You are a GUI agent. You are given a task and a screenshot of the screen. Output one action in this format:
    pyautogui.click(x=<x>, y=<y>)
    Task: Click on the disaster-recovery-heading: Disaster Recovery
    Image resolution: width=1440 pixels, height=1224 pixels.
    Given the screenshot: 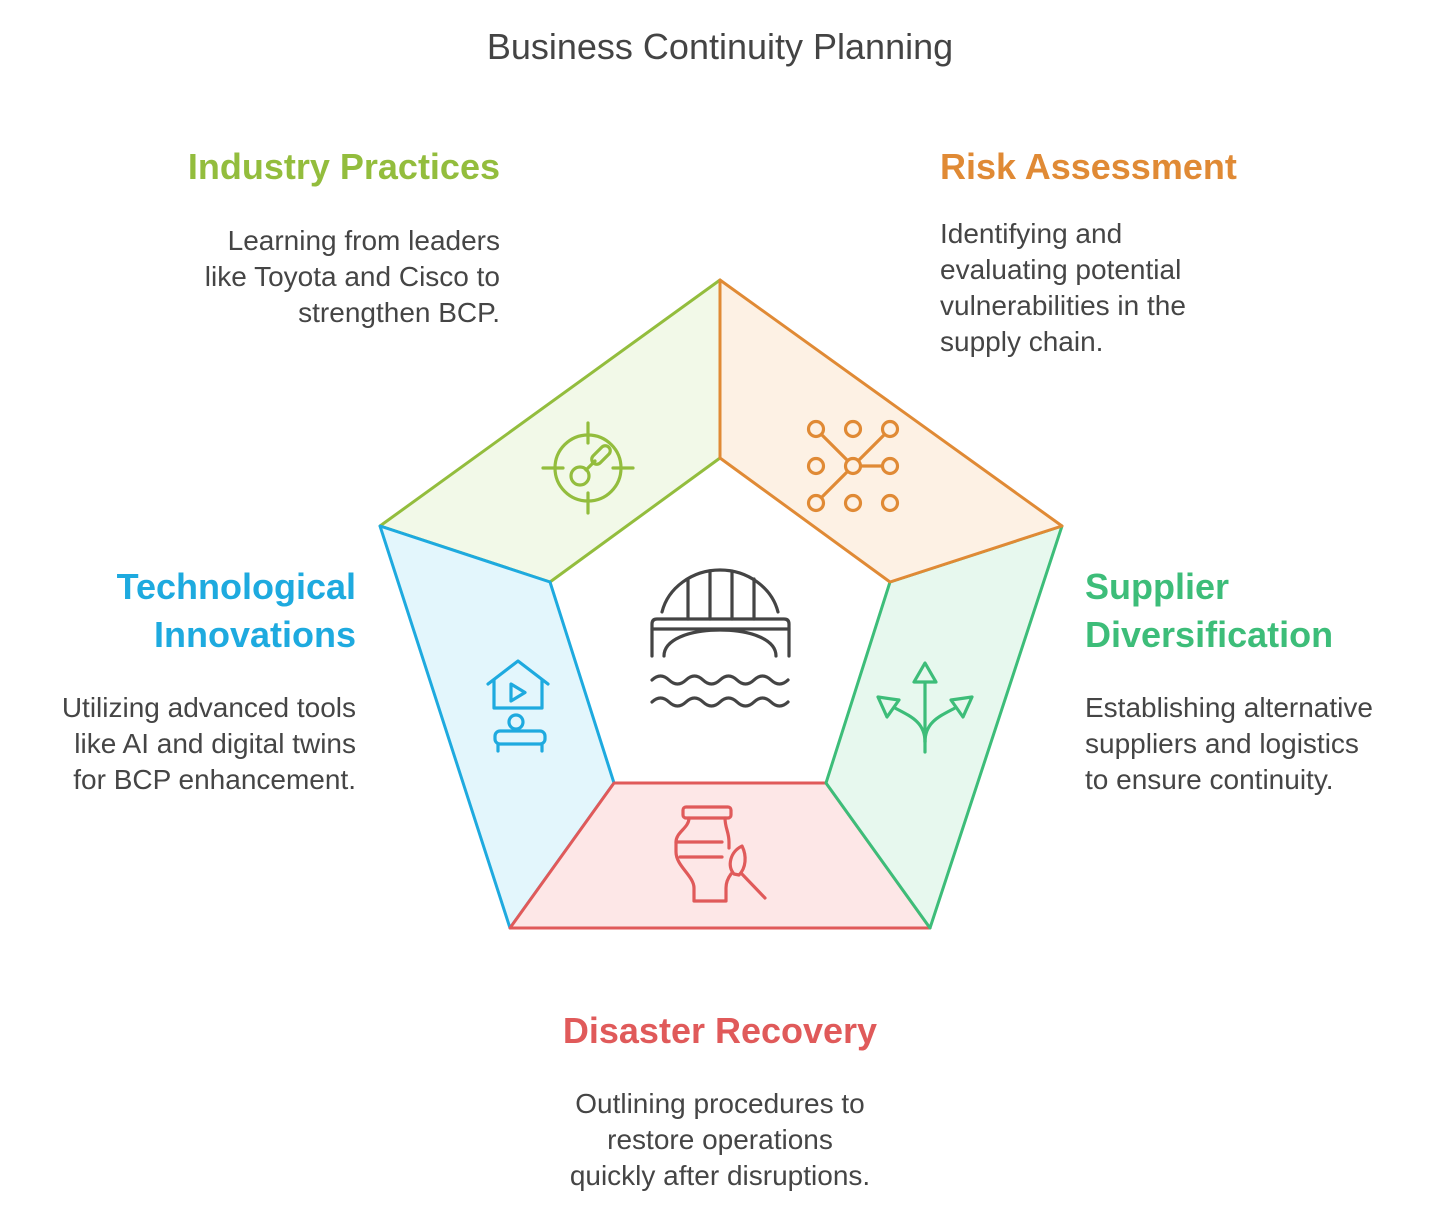 What is the action you would take?
    pyautogui.click(x=720, y=1031)
    